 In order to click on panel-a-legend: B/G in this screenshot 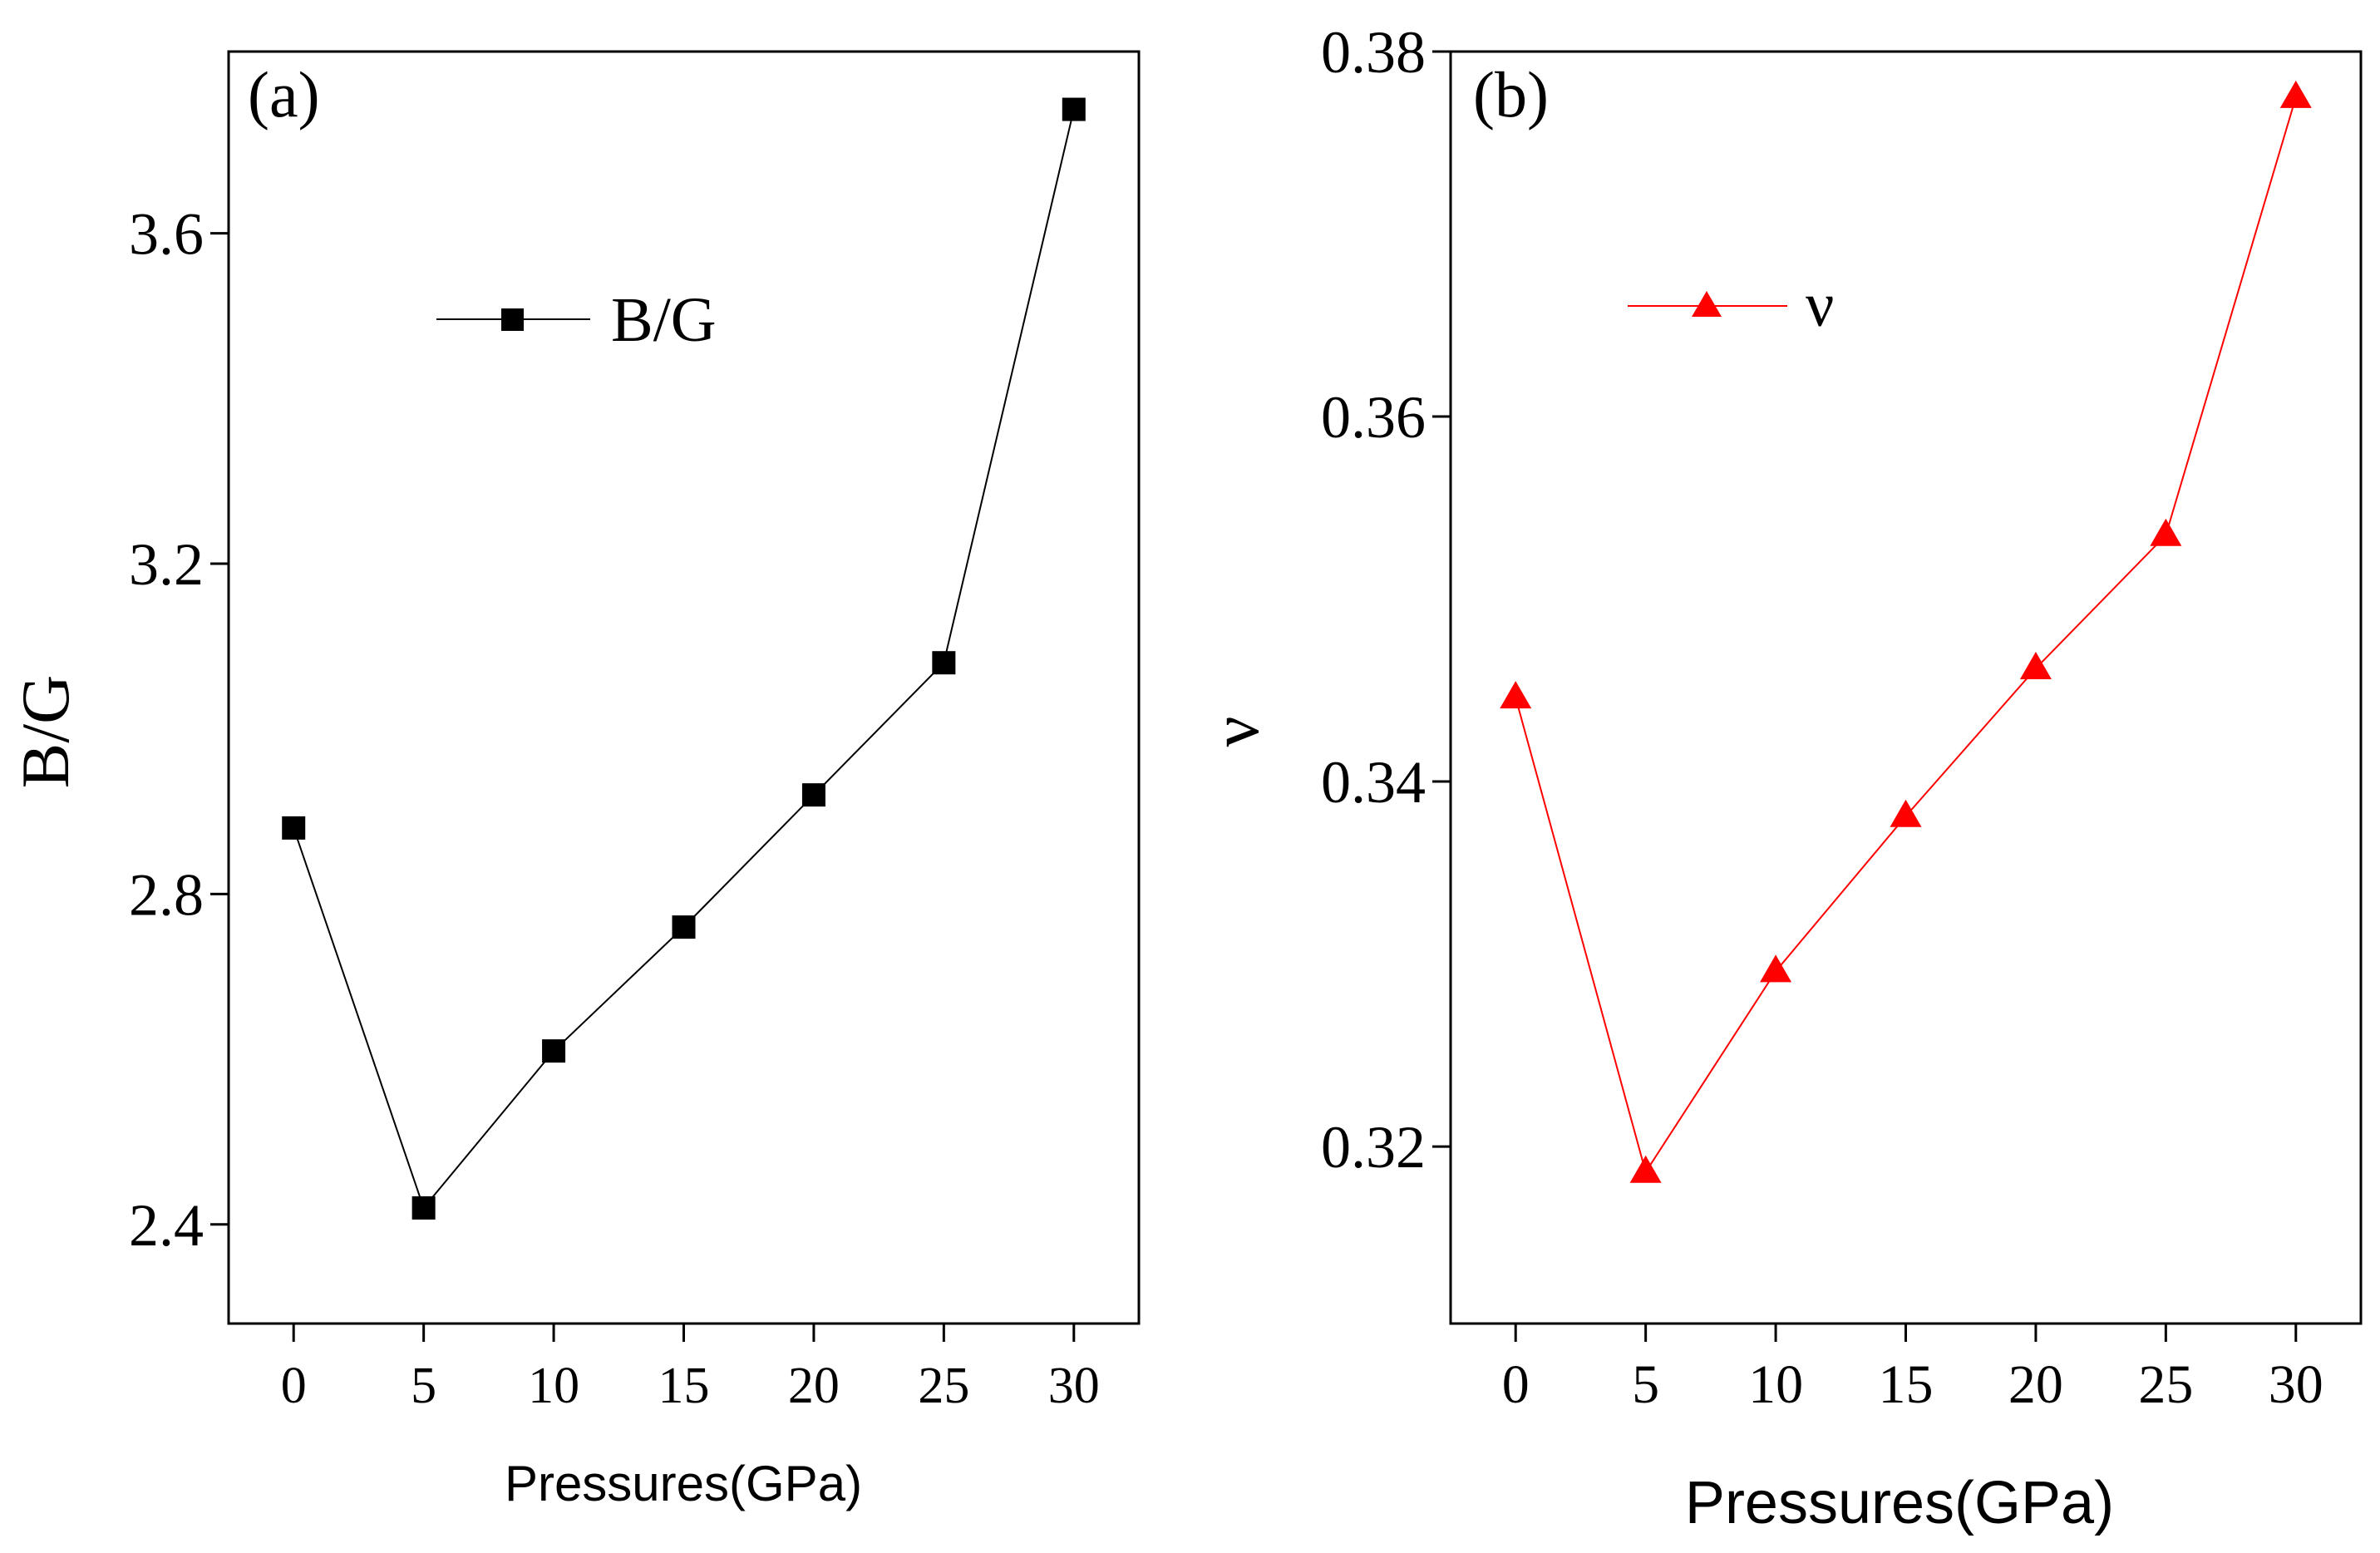, I will do `click(576, 320)`.